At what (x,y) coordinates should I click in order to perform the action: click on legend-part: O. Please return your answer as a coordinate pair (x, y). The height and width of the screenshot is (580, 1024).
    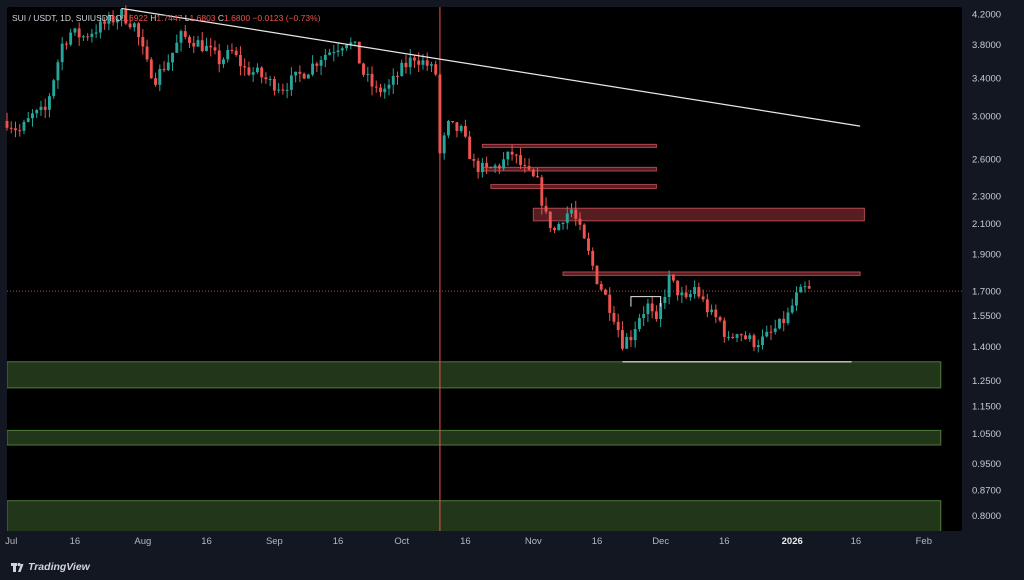
    Looking at the image, I should click on (118, 18).